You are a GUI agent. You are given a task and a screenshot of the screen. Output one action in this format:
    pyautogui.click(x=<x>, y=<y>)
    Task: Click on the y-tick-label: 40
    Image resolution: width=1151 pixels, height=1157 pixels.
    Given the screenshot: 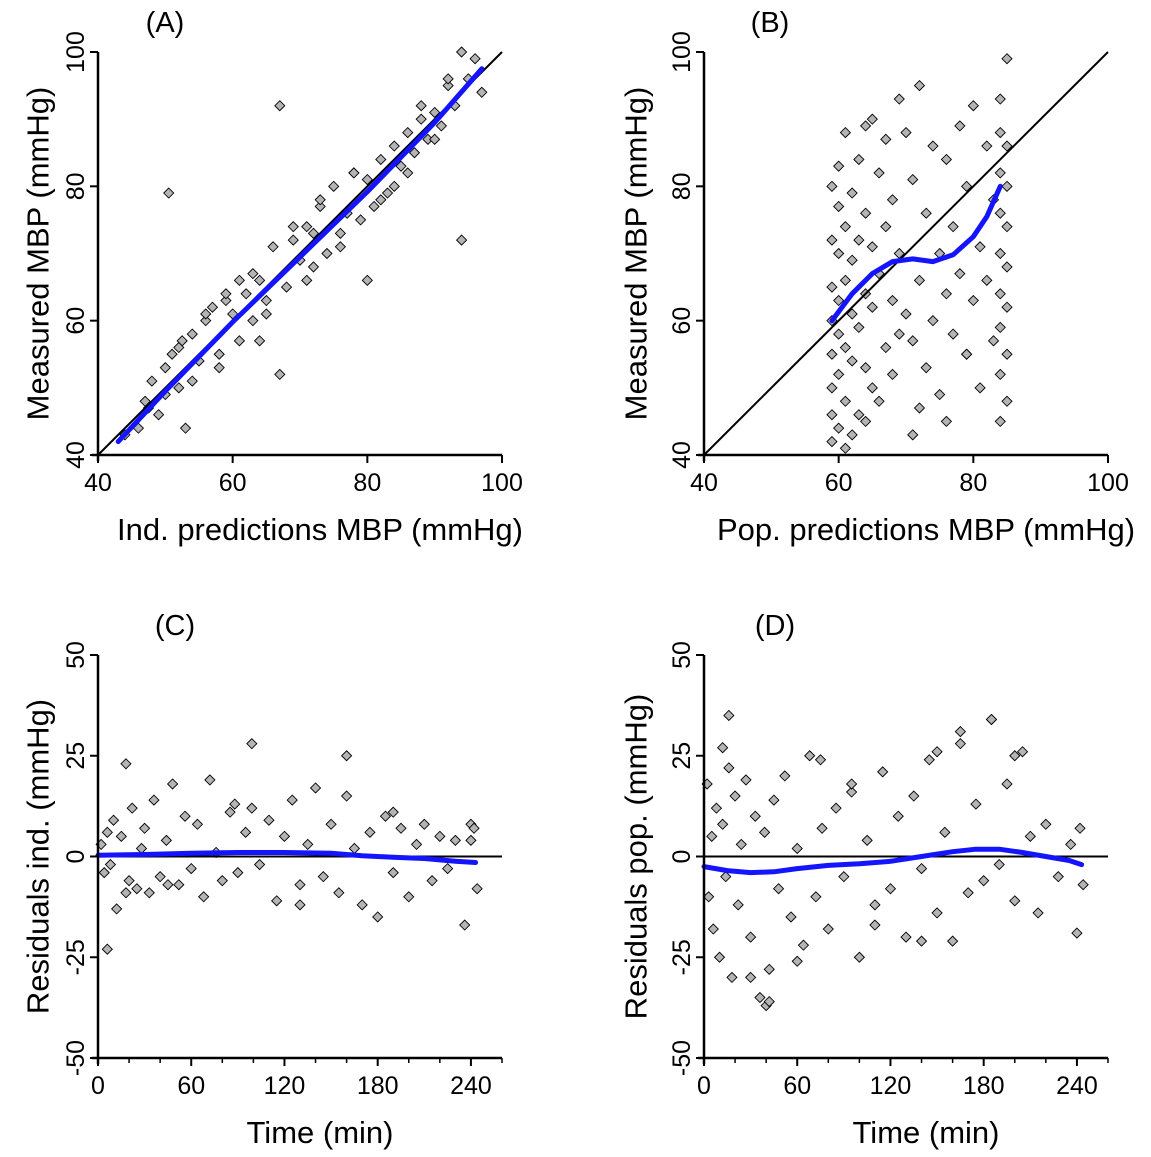 What is the action you would take?
    pyautogui.click(x=682, y=455)
    